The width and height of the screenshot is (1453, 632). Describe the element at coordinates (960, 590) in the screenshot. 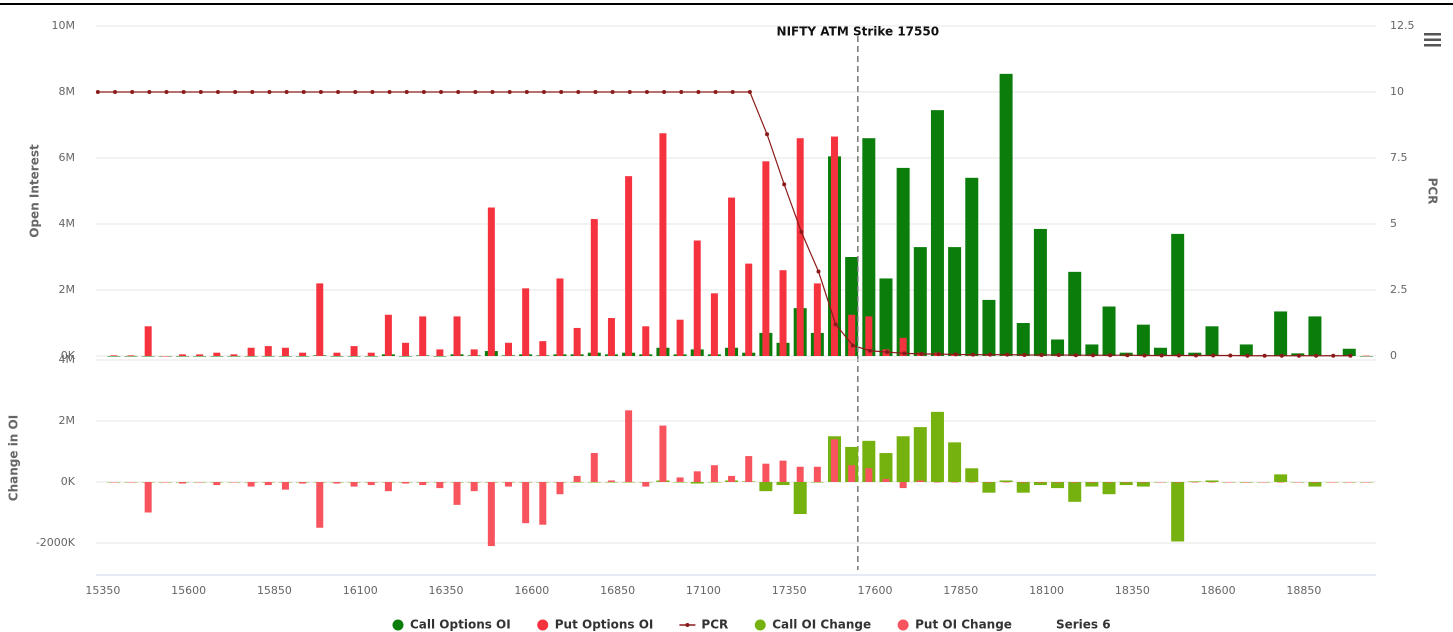

I see `x-tick-label: 17850` at that location.